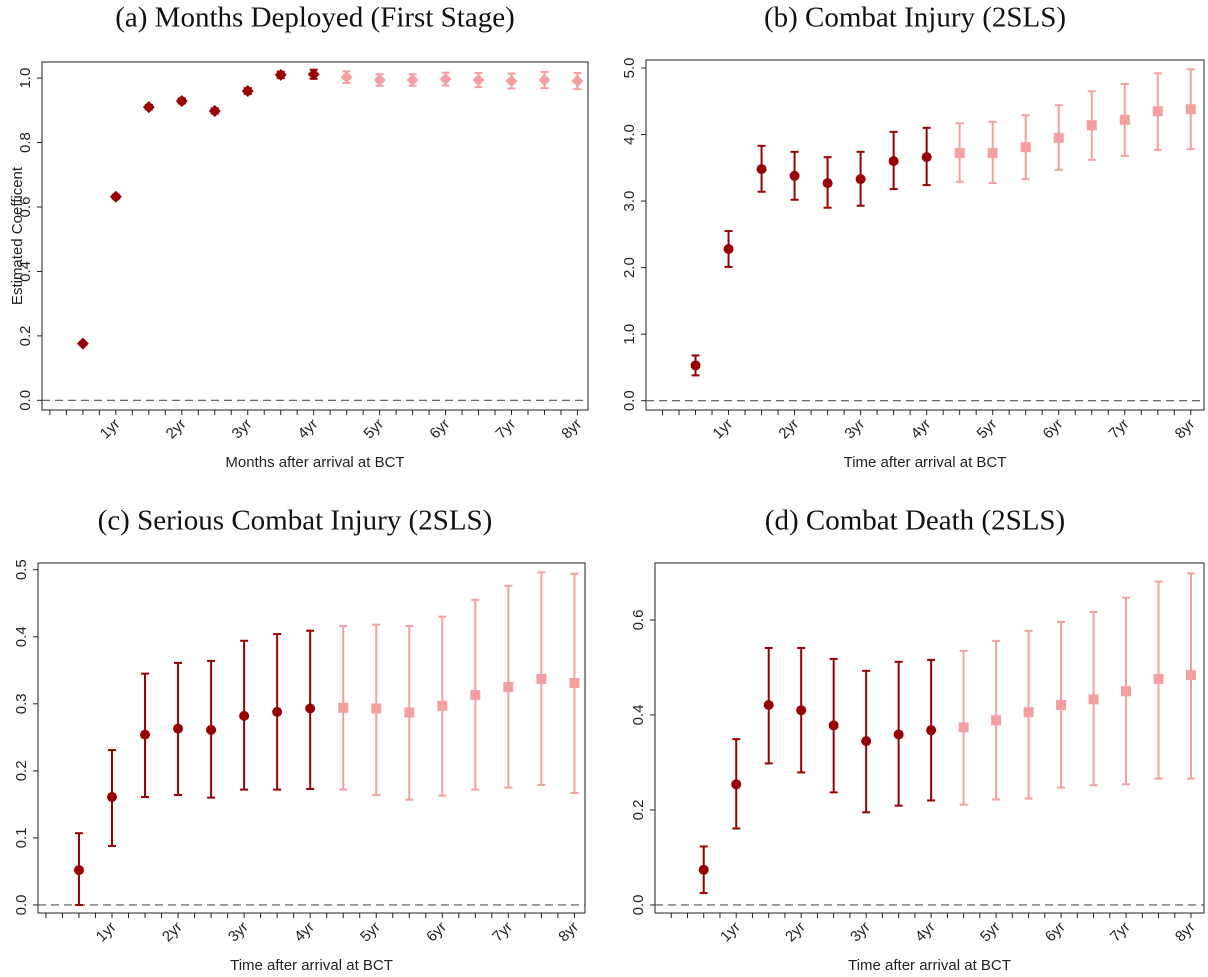 This screenshot has height=977, width=1208. I want to click on y-tick-label: 4.0, so click(629, 134).